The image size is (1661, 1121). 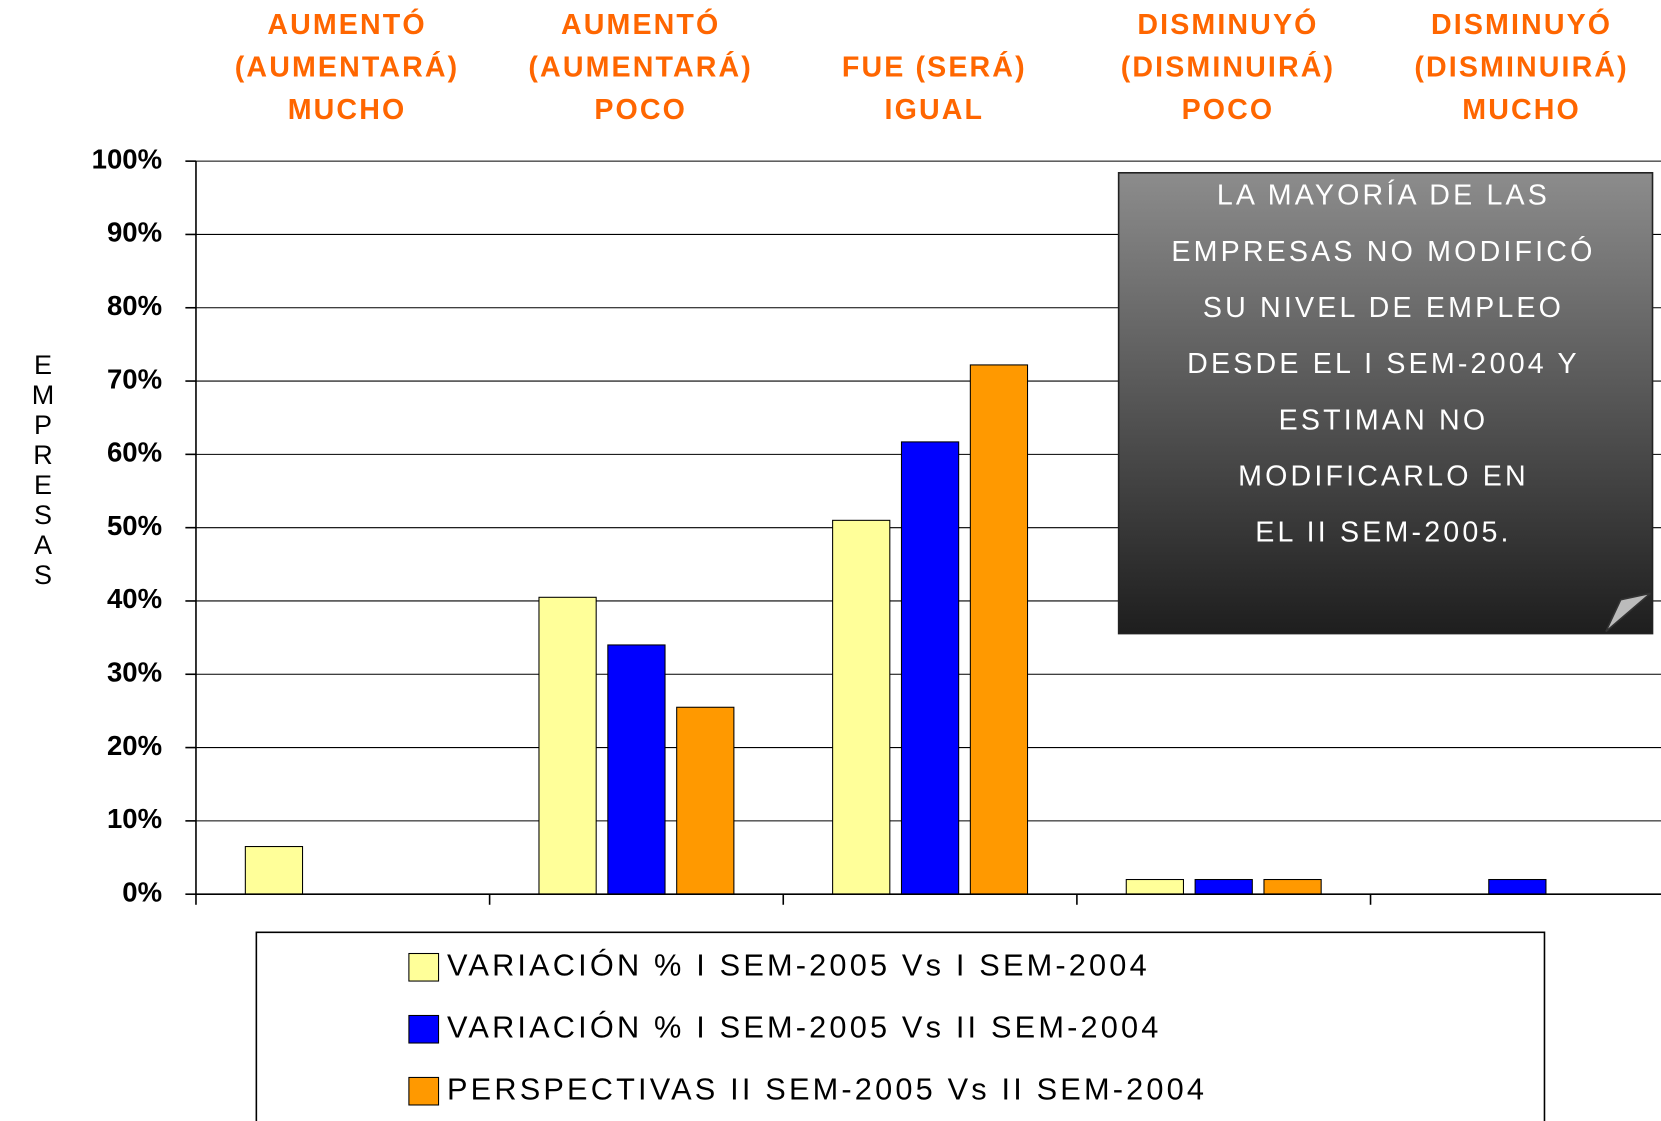 I want to click on y-tick-label: 100%, so click(x=127, y=158).